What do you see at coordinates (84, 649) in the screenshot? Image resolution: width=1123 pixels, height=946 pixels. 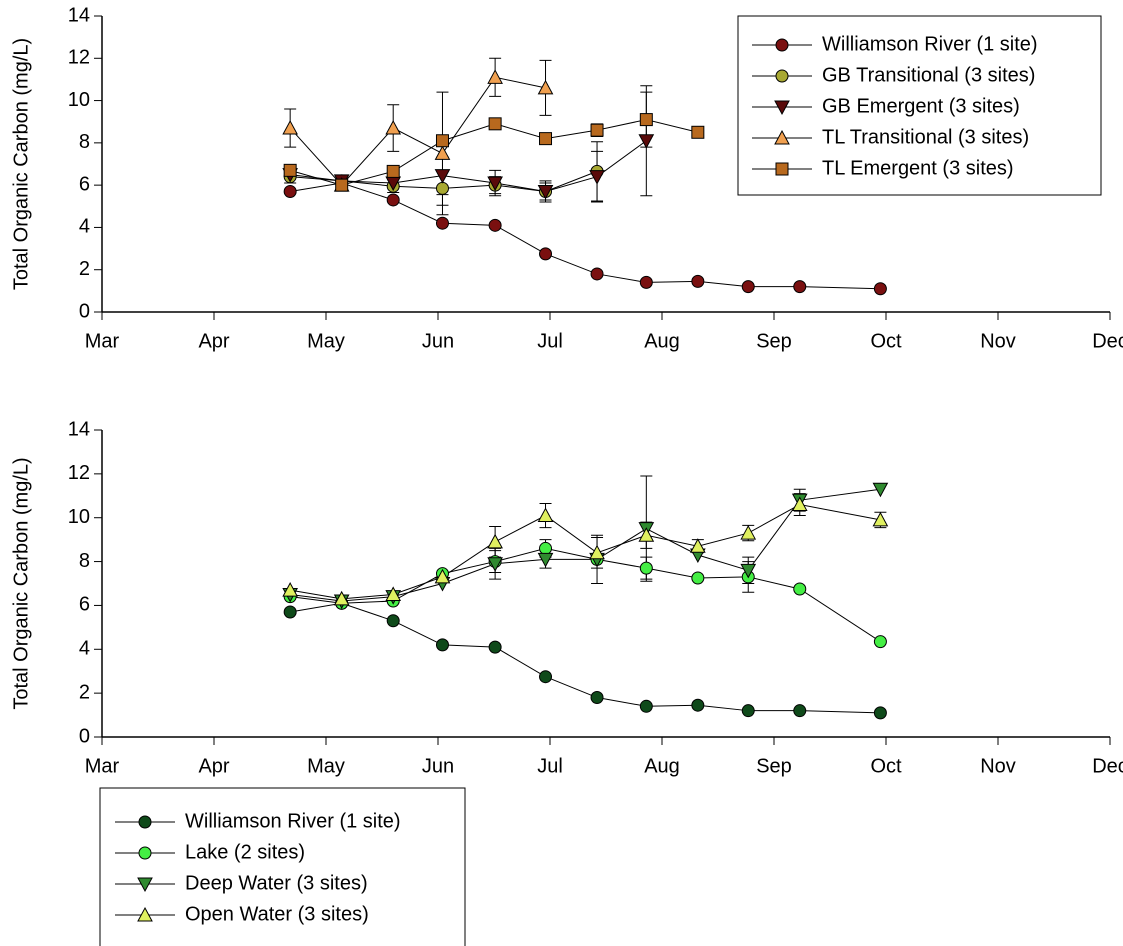 I see `y-tick-label: 4` at bounding box center [84, 649].